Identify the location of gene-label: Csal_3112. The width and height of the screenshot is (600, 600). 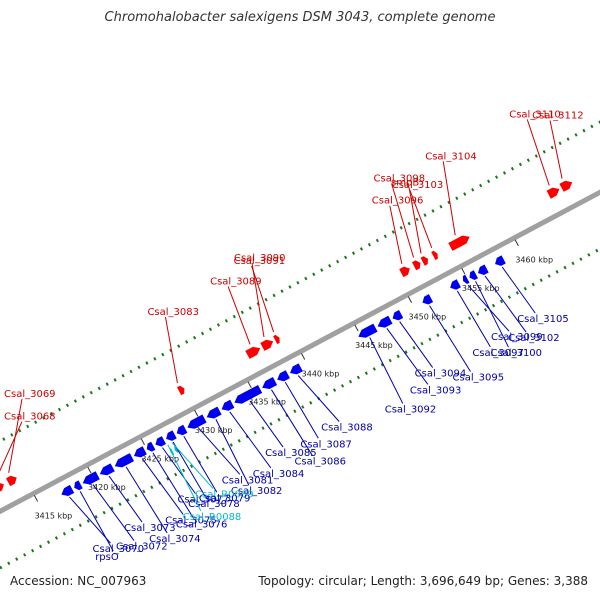
(558, 116).